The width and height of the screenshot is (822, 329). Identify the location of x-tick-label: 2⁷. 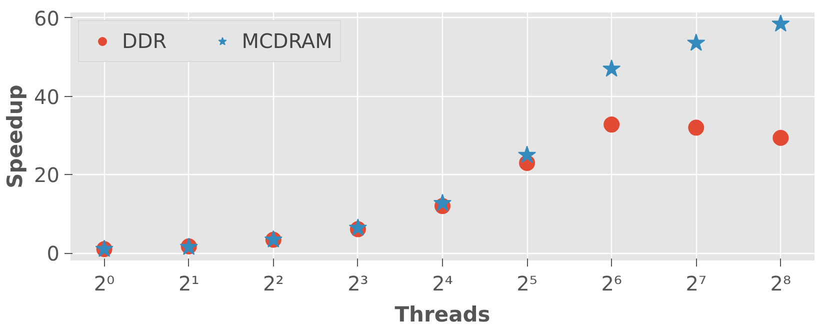
(696, 284).